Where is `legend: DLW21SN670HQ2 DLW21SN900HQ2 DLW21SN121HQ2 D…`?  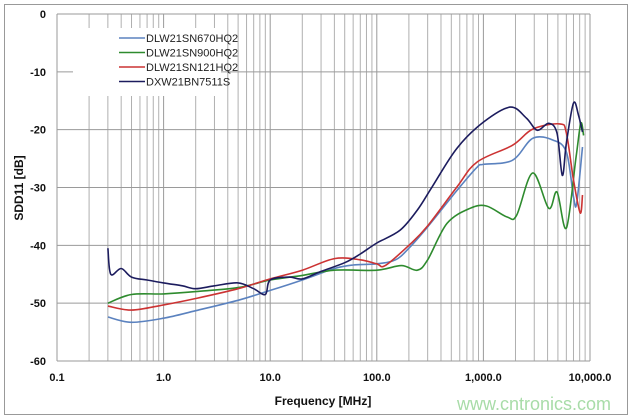
legend: DLW21SN670HQ2 DLW21SN900HQ2 DLW21SN121HQ2 D… is located at coordinates (155, 62).